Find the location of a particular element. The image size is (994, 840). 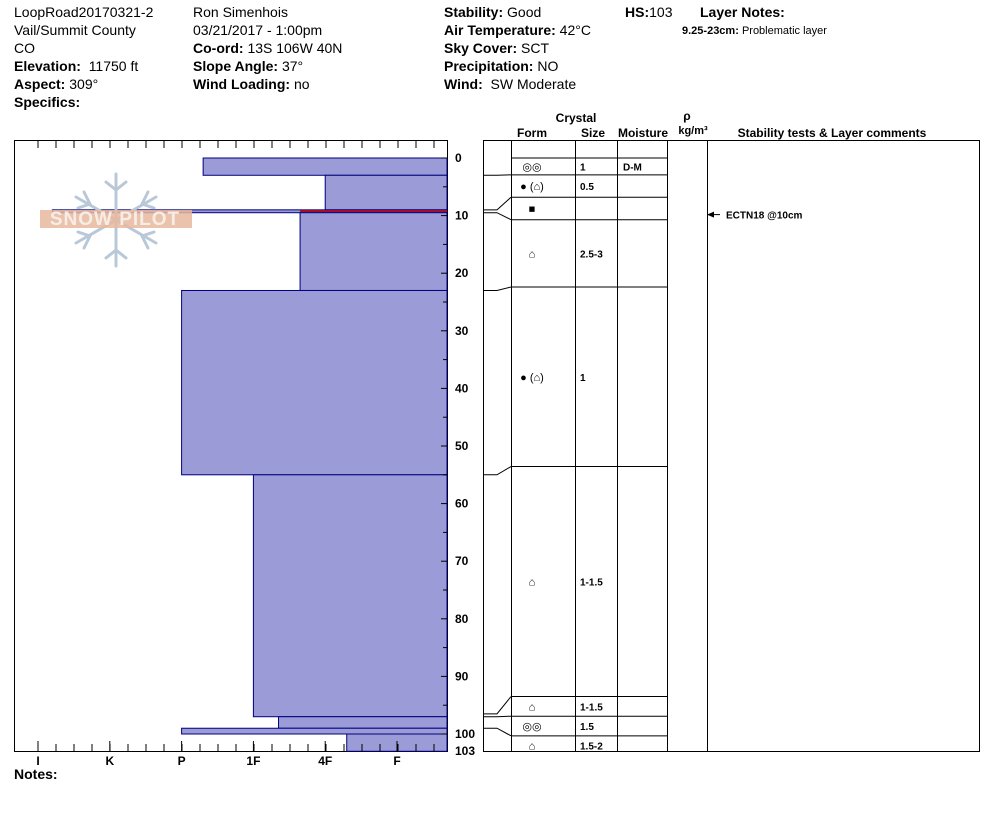

aspect-row: Aspect: 309° is located at coordinates (83, 84).